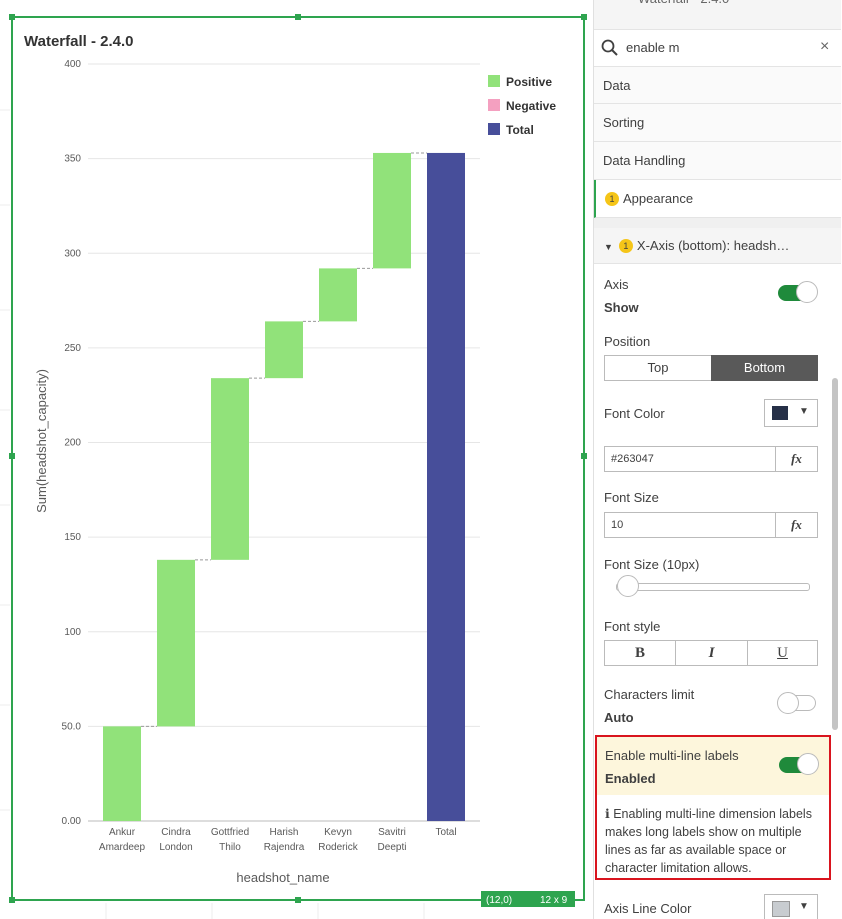 The image size is (842, 919). What do you see at coordinates (627, 341) in the screenshot?
I see `position-label: Position` at bounding box center [627, 341].